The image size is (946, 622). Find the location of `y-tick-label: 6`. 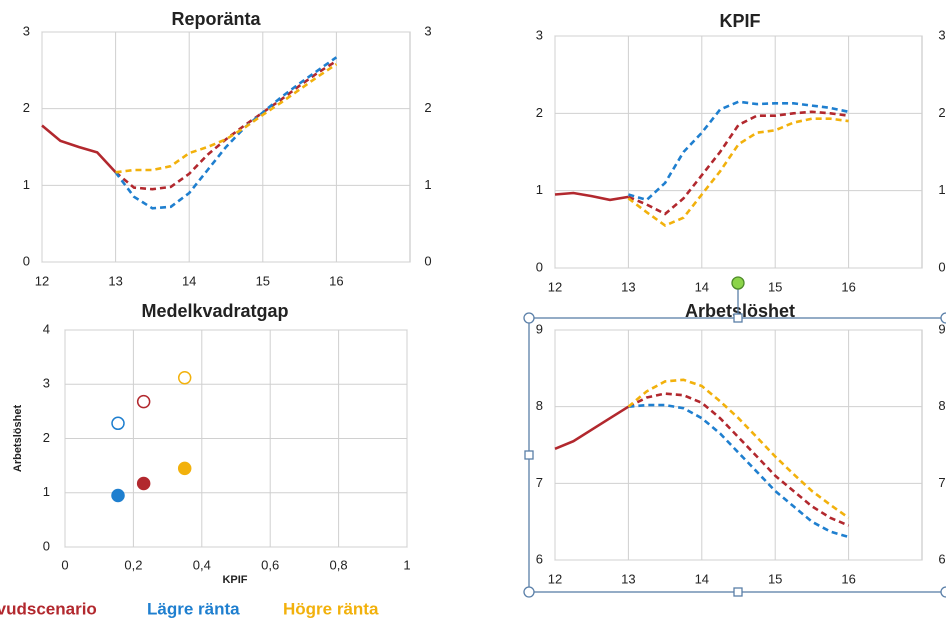

y-tick-label: 6 is located at coordinates (539, 558).